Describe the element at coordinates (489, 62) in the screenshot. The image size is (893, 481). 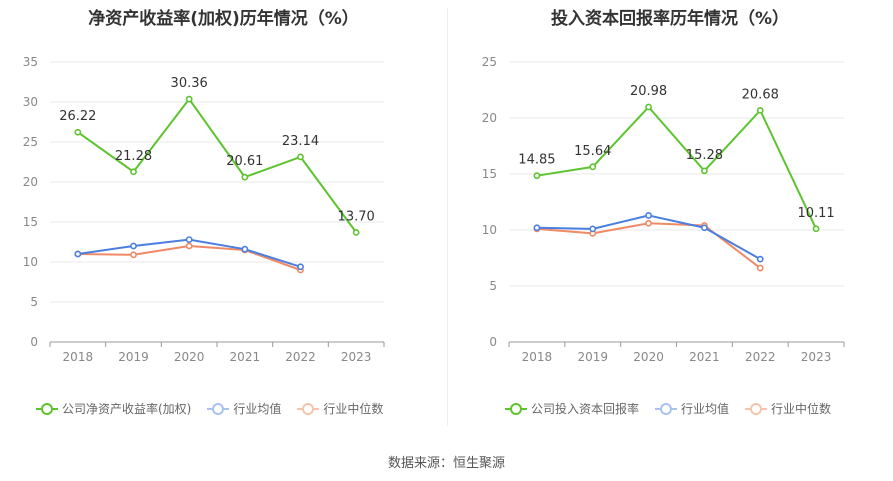
I see `roic-y-tick-label: 25` at that location.